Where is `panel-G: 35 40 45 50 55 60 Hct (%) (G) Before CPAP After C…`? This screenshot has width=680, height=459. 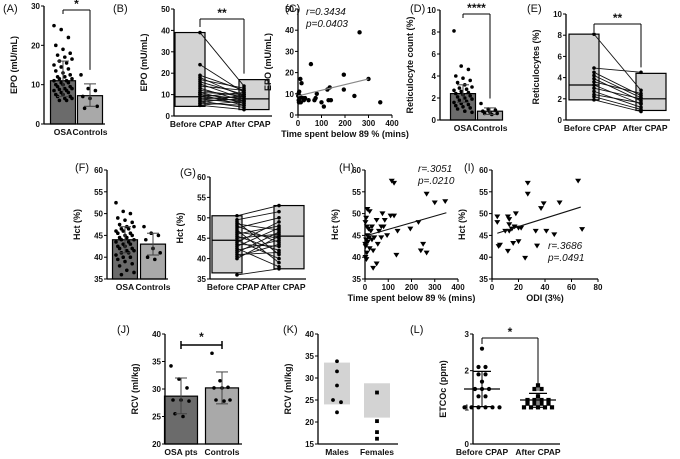
panel-G: 35 40 45 50 55 60 Hct (%) (G) Before CPAP After C… is located at coordinates (240, 229).